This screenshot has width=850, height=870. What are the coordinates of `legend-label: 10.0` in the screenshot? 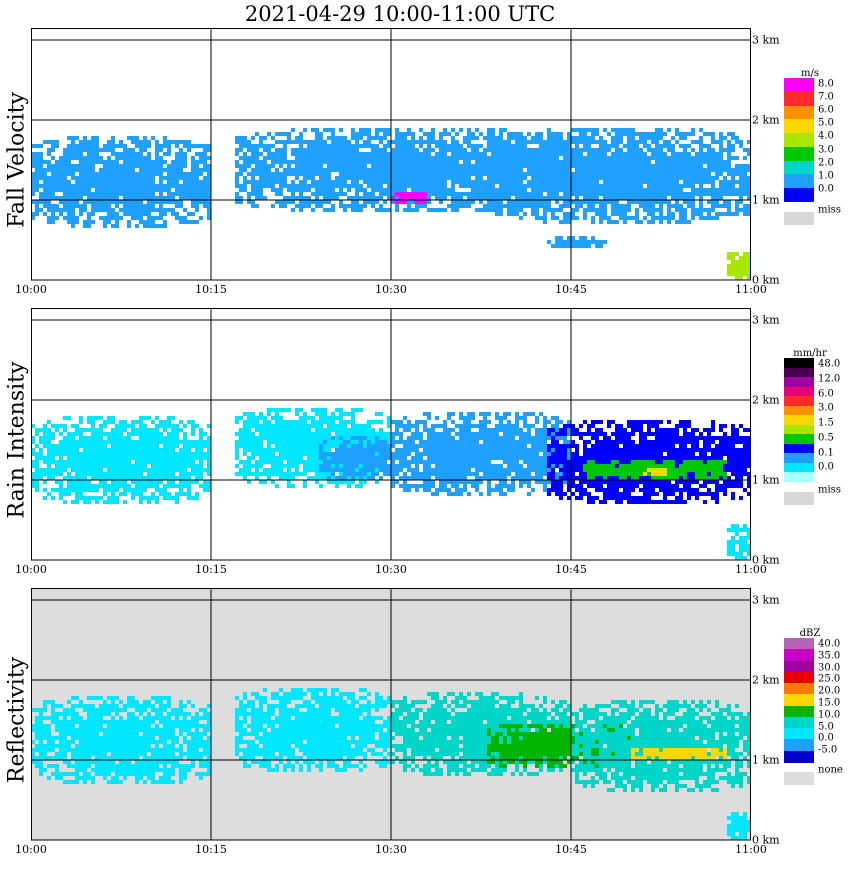 It's located at (829, 714).